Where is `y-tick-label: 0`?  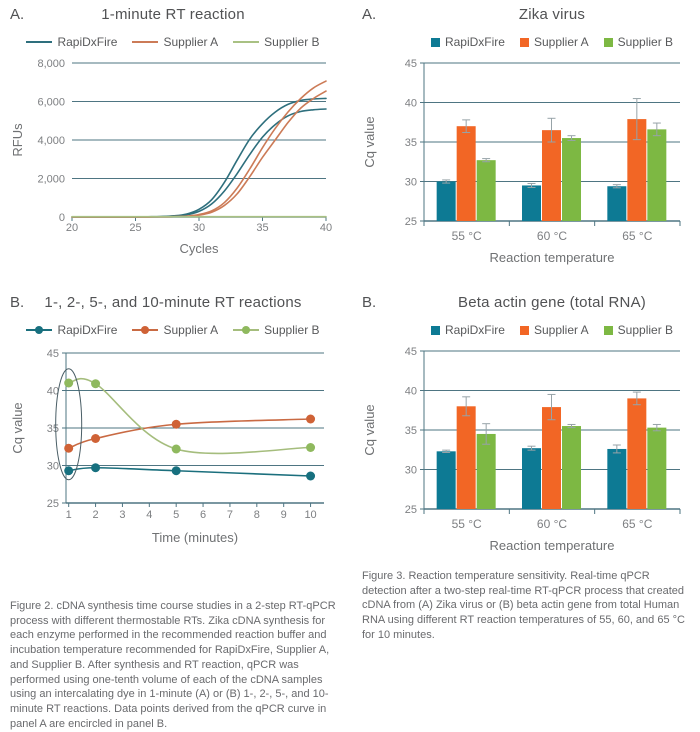 y-tick-label: 0 is located at coordinates (62, 218).